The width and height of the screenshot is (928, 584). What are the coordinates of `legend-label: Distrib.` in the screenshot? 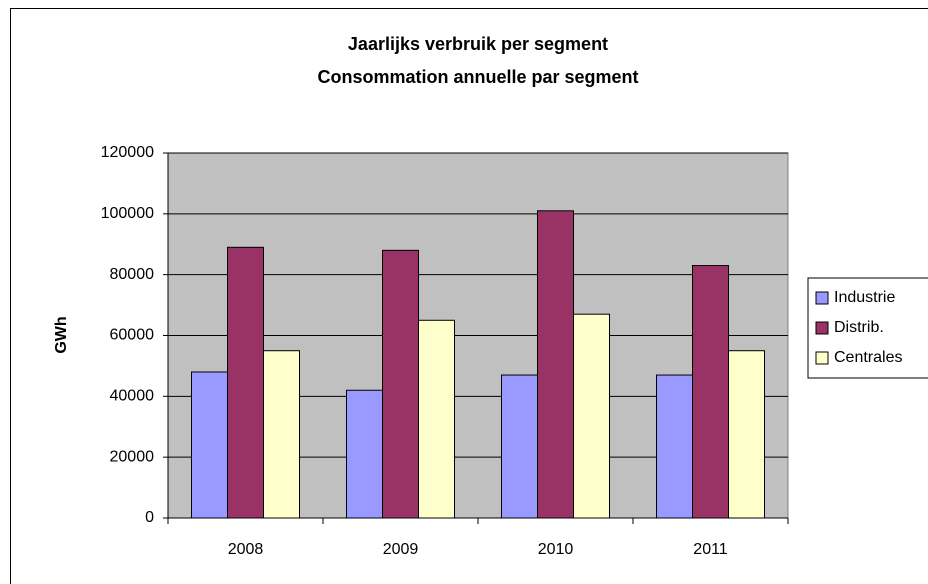 It's located at (859, 327).